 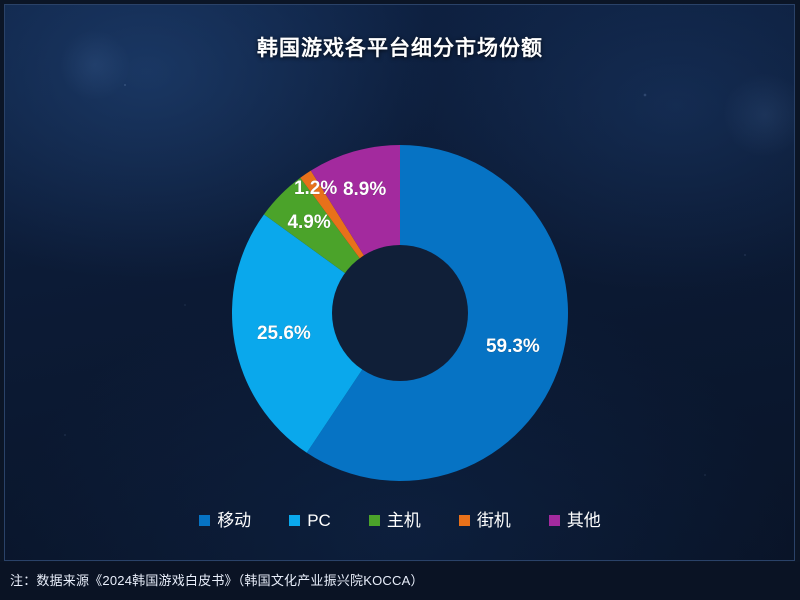 I want to click on legend-item: 其他, so click(x=574, y=520).